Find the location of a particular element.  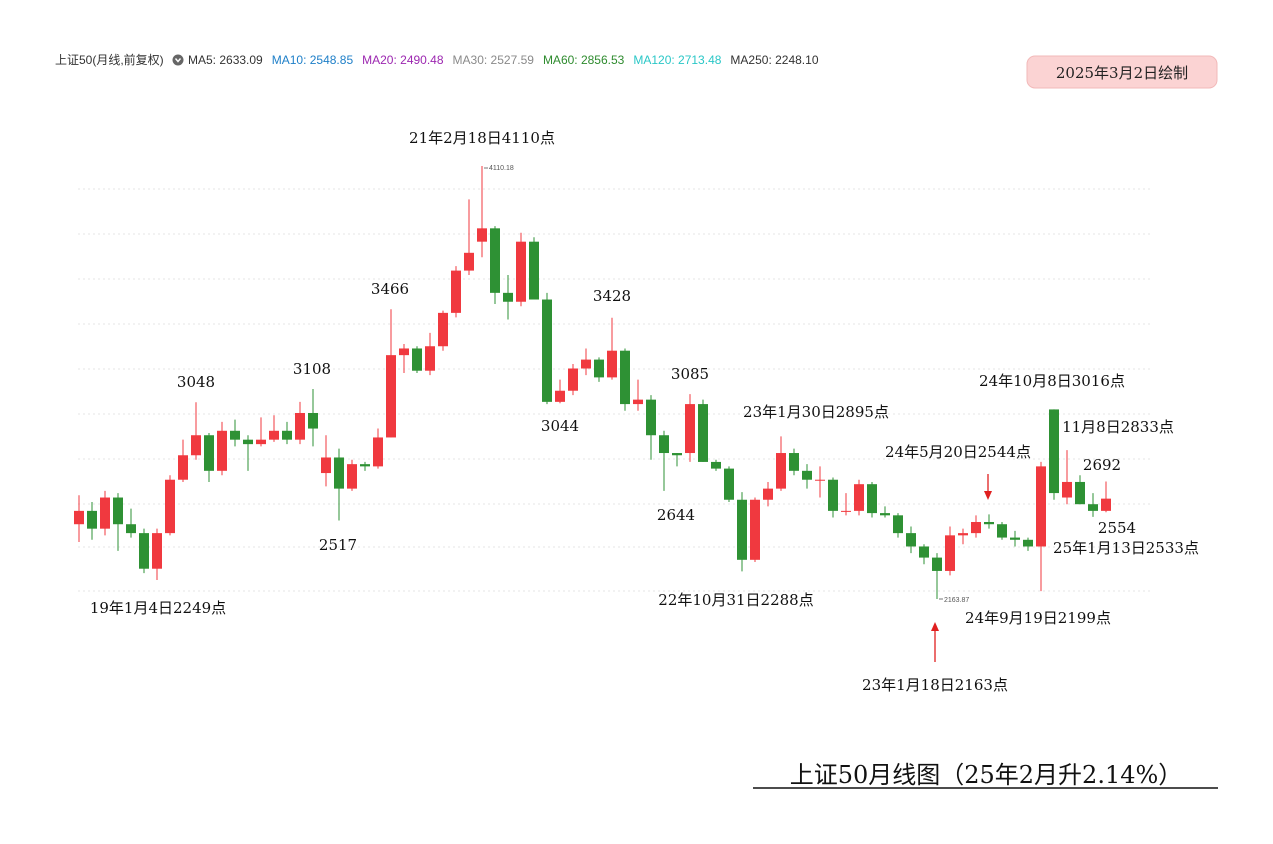

annotation: 25年1月13日2533点 is located at coordinates (1126, 548).